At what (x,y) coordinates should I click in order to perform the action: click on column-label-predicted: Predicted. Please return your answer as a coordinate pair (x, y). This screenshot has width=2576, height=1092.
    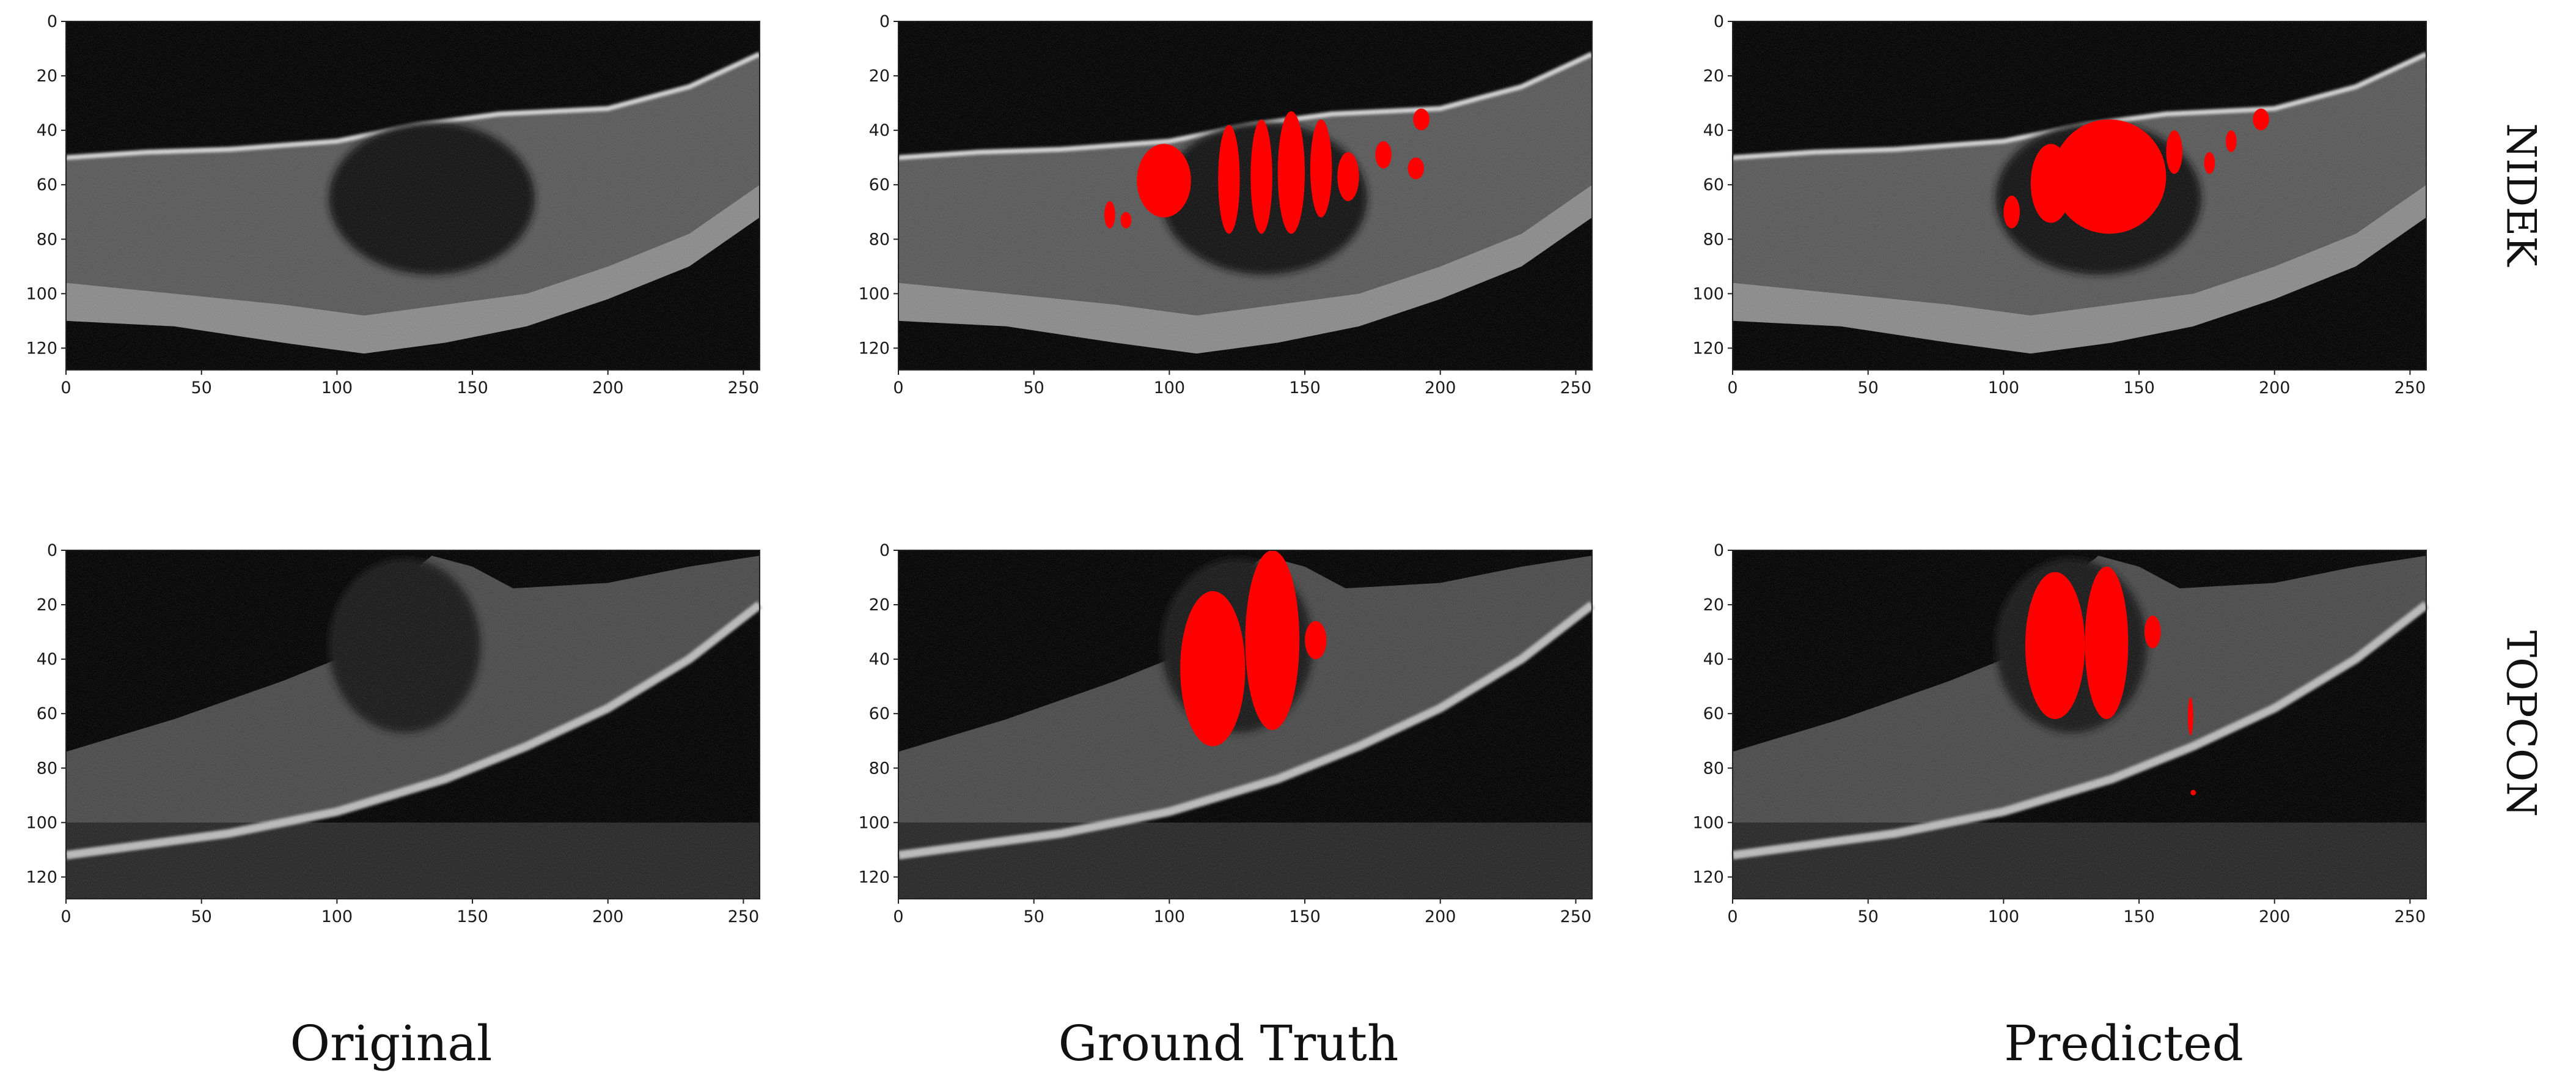
    Looking at the image, I should click on (2124, 1043).